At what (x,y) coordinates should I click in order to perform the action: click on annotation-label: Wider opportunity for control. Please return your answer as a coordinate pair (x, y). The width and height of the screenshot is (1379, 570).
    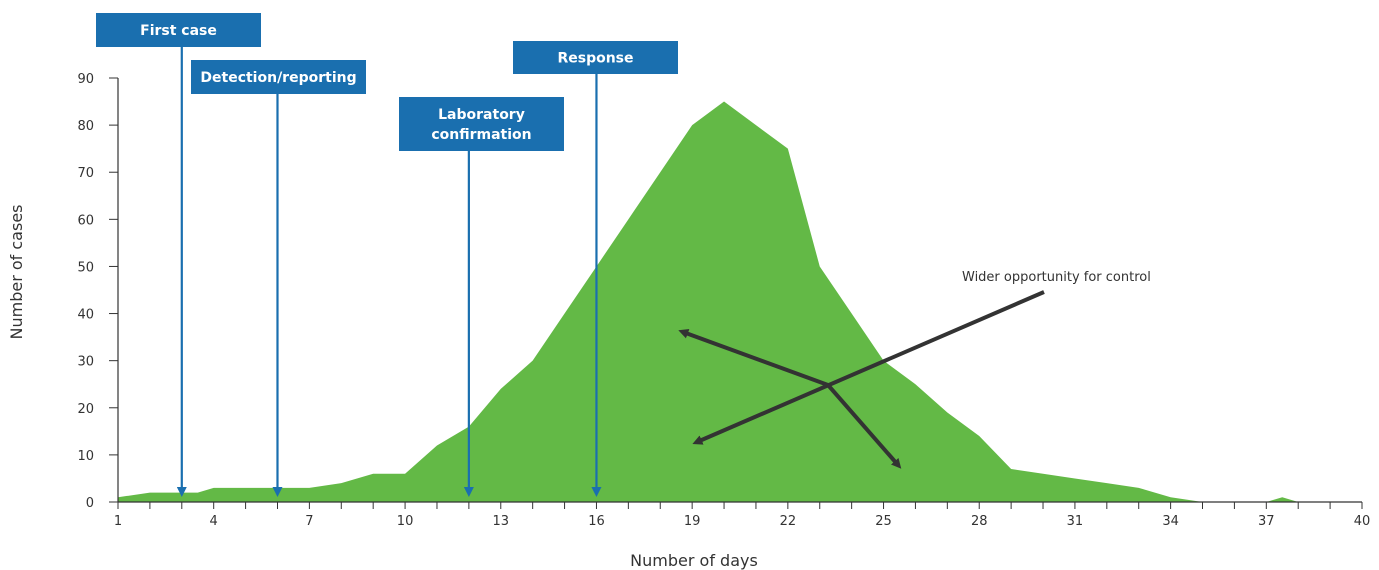
    Looking at the image, I should click on (1056, 277).